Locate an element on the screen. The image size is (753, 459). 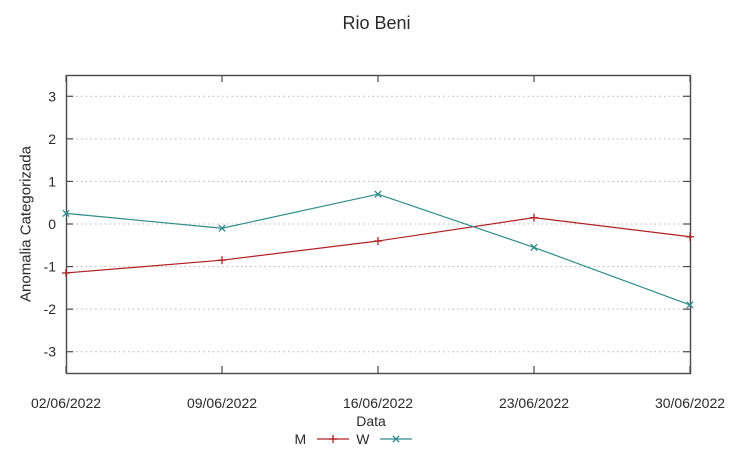
x-tick-label: 09/06/2022 is located at coordinates (222, 403).